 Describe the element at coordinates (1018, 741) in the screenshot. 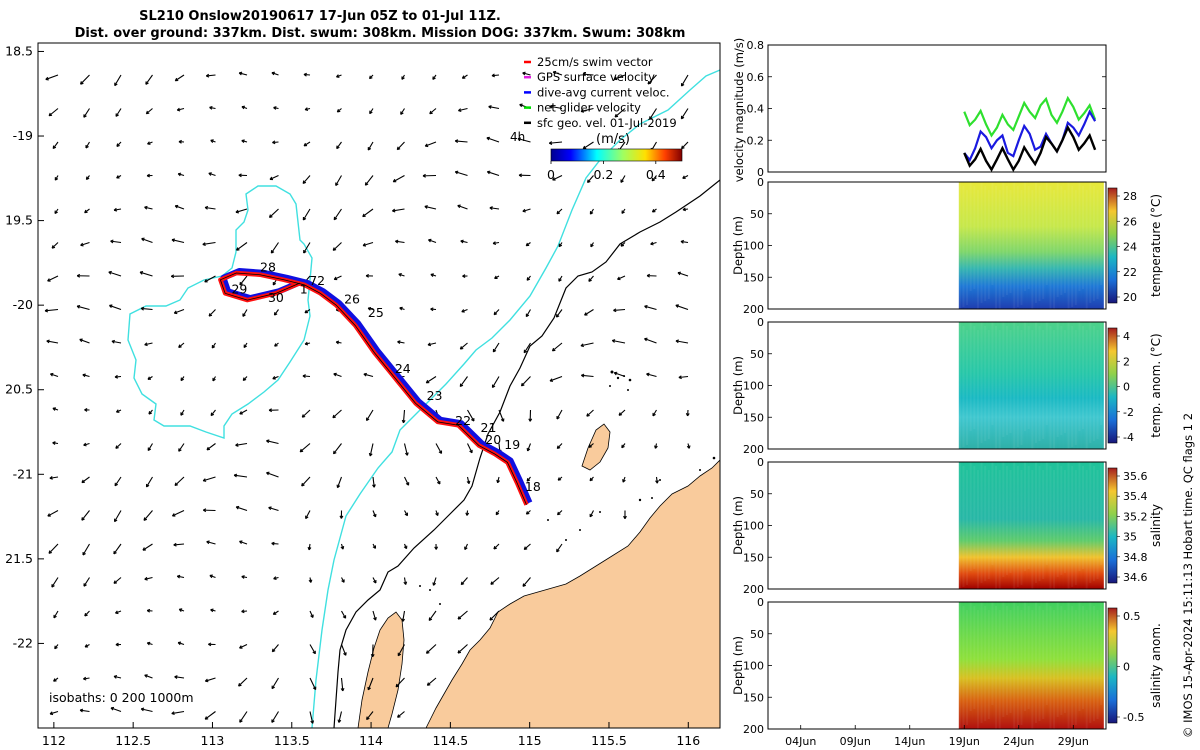

I see `date-tick: 24Jun` at that location.